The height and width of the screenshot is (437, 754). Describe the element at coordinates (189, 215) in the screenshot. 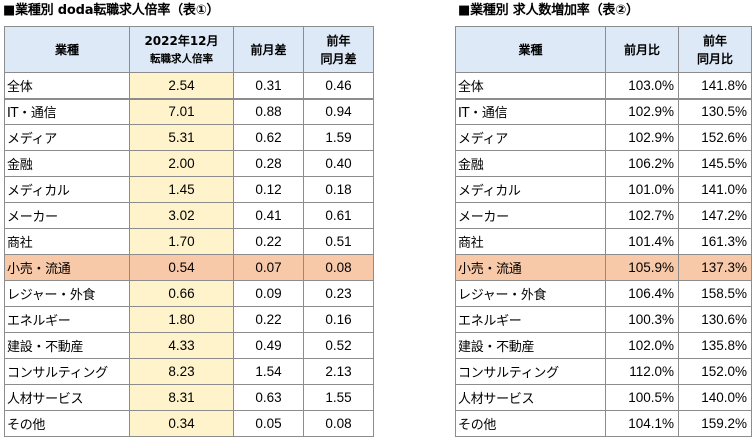

I see `table-row: メーカー 3.02 0.41 0.61` at that location.